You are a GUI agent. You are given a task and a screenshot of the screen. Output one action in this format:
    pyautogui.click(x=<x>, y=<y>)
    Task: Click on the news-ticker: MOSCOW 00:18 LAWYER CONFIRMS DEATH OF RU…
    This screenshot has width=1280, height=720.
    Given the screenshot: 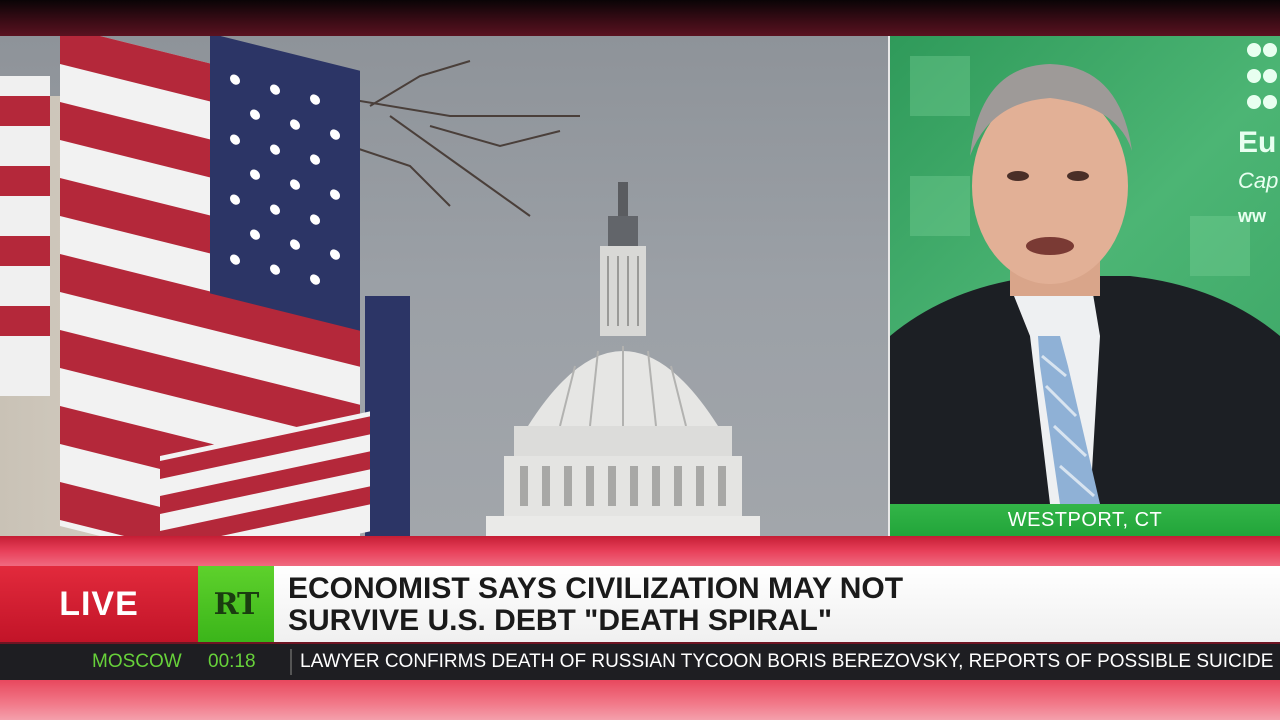 What is the action you would take?
    pyautogui.click(x=640, y=662)
    